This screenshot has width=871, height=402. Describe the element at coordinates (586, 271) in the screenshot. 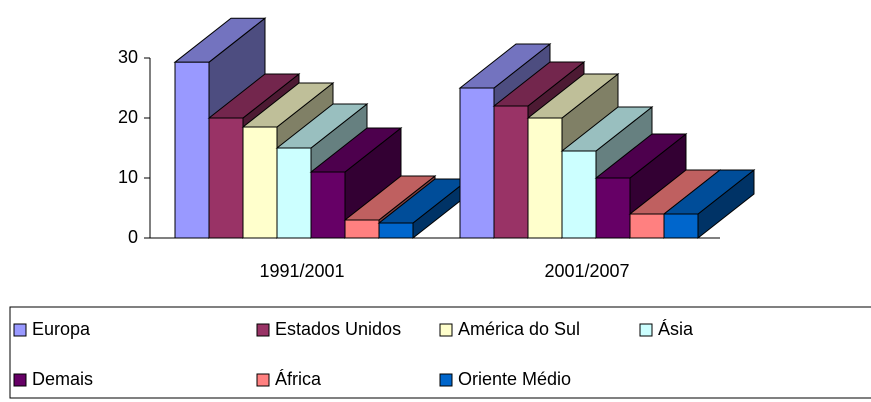

I see `x-tick-label: 2001/2007` at that location.